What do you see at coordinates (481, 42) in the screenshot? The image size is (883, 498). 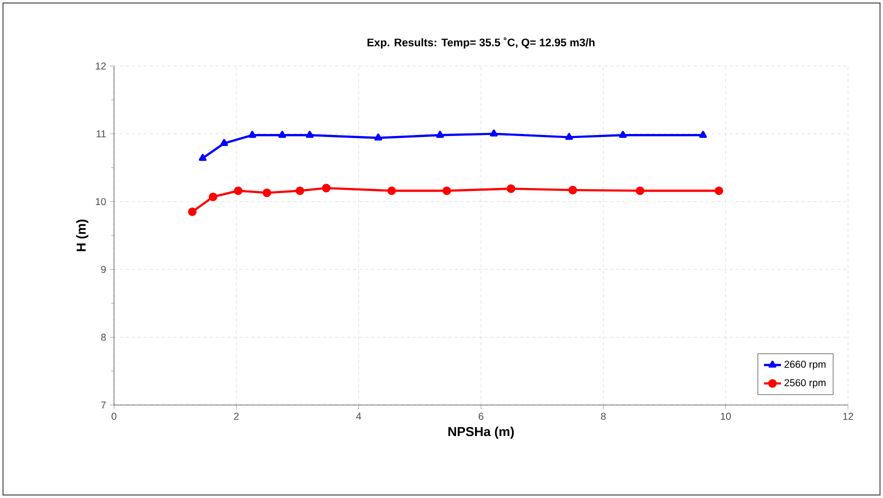 I see `chart-title: Exp. Results: Temp= 35.5 ˚C, Q= 12.95 m3/h` at bounding box center [481, 42].